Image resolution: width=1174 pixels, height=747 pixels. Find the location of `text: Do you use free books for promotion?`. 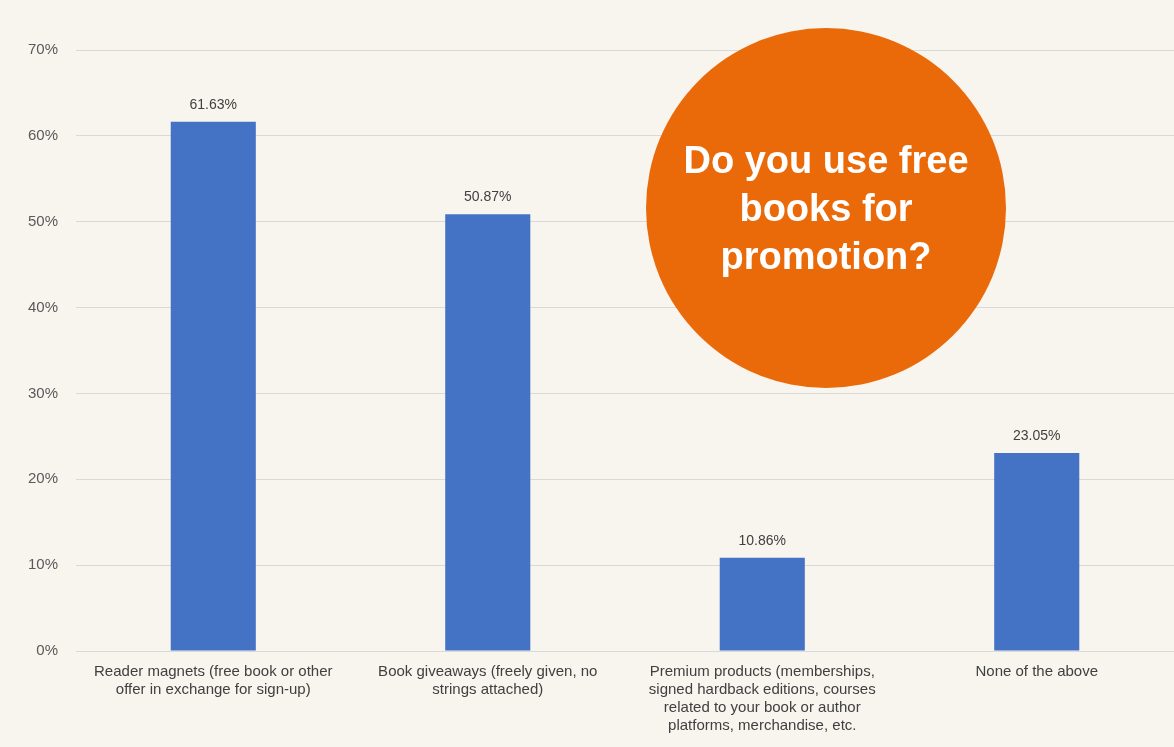

text: Do you use free books for promotion? is located at coordinates (826, 208).